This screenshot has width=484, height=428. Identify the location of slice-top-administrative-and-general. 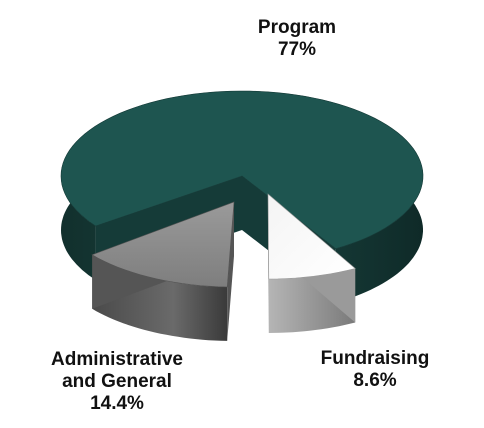
(163, 244).